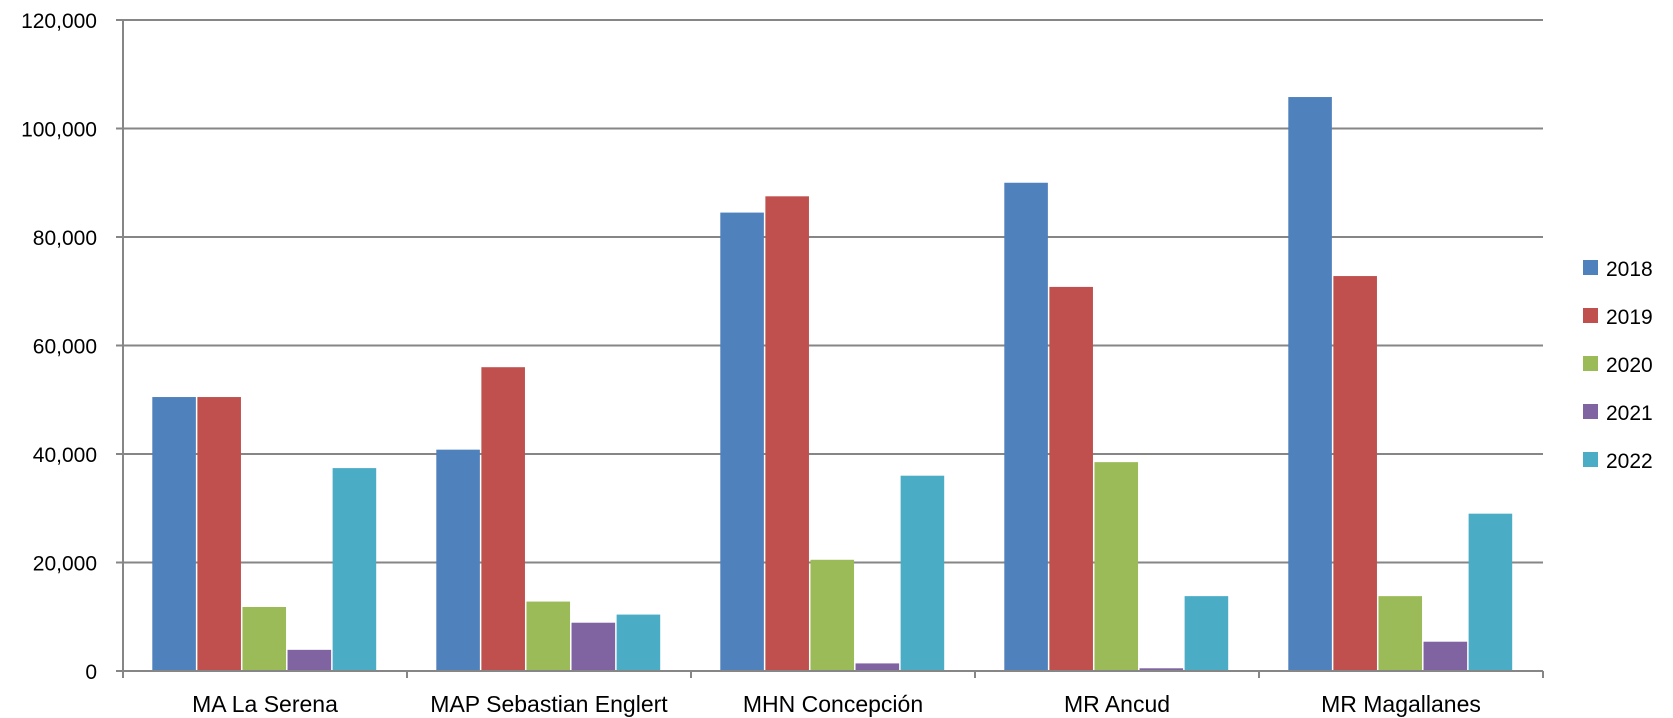 The image size is (1673, 718). I want to click on x-category-label: MHN Concepción, so click(833, 704).